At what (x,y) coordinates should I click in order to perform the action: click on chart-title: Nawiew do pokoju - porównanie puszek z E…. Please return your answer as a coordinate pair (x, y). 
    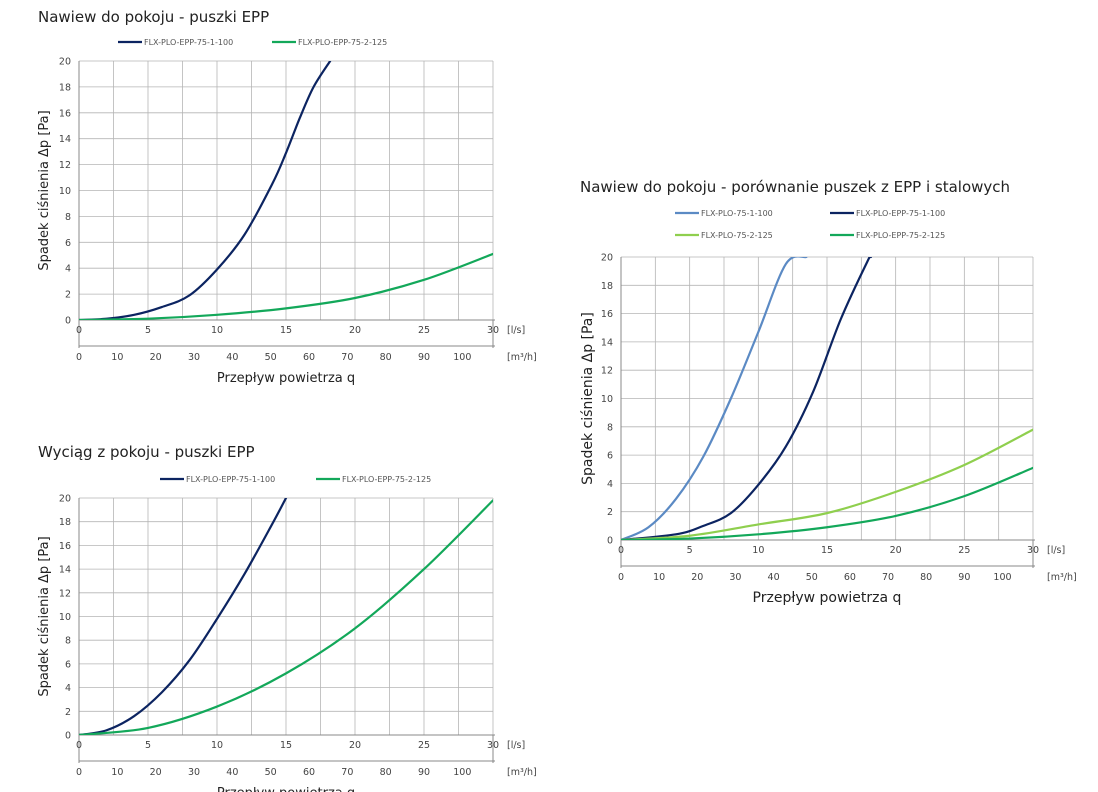
    Looking at the image, I should click on (795, 187).